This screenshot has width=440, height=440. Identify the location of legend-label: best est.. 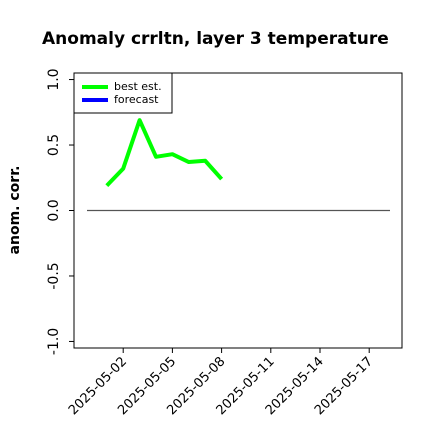
(138, 86).